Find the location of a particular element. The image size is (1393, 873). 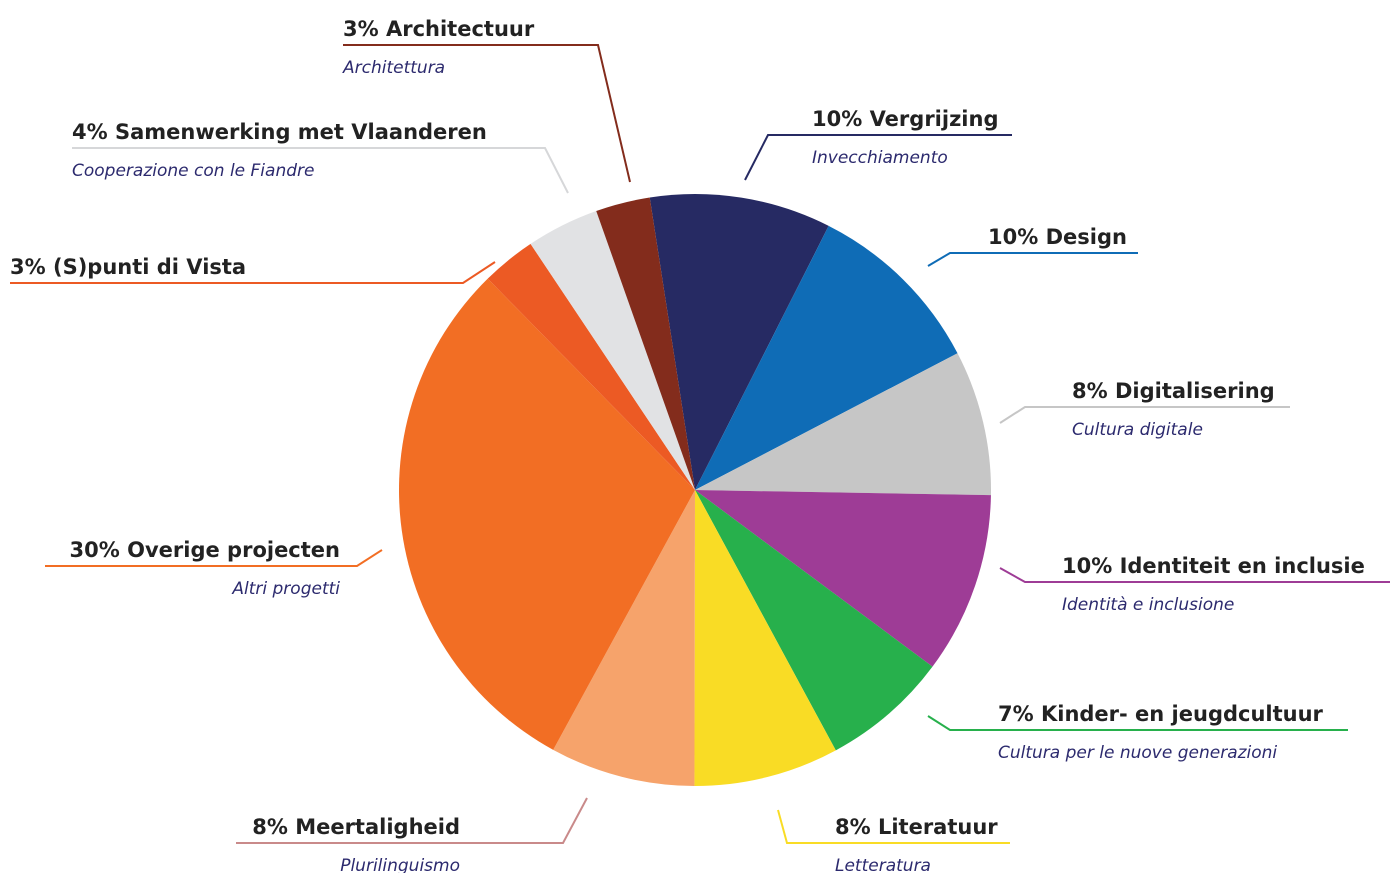

slice-label: 8% Meertaligheid is located at coordinates (356, 827).